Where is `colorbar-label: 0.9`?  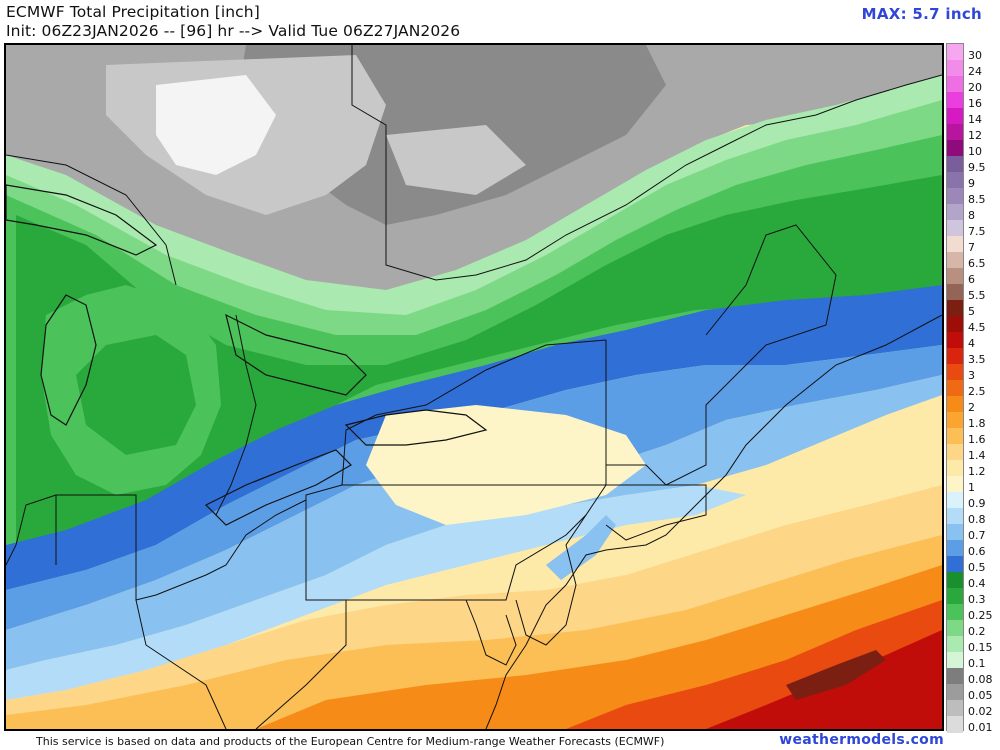
colorbar-label: 0.9 is located at coordinates (977, 503).